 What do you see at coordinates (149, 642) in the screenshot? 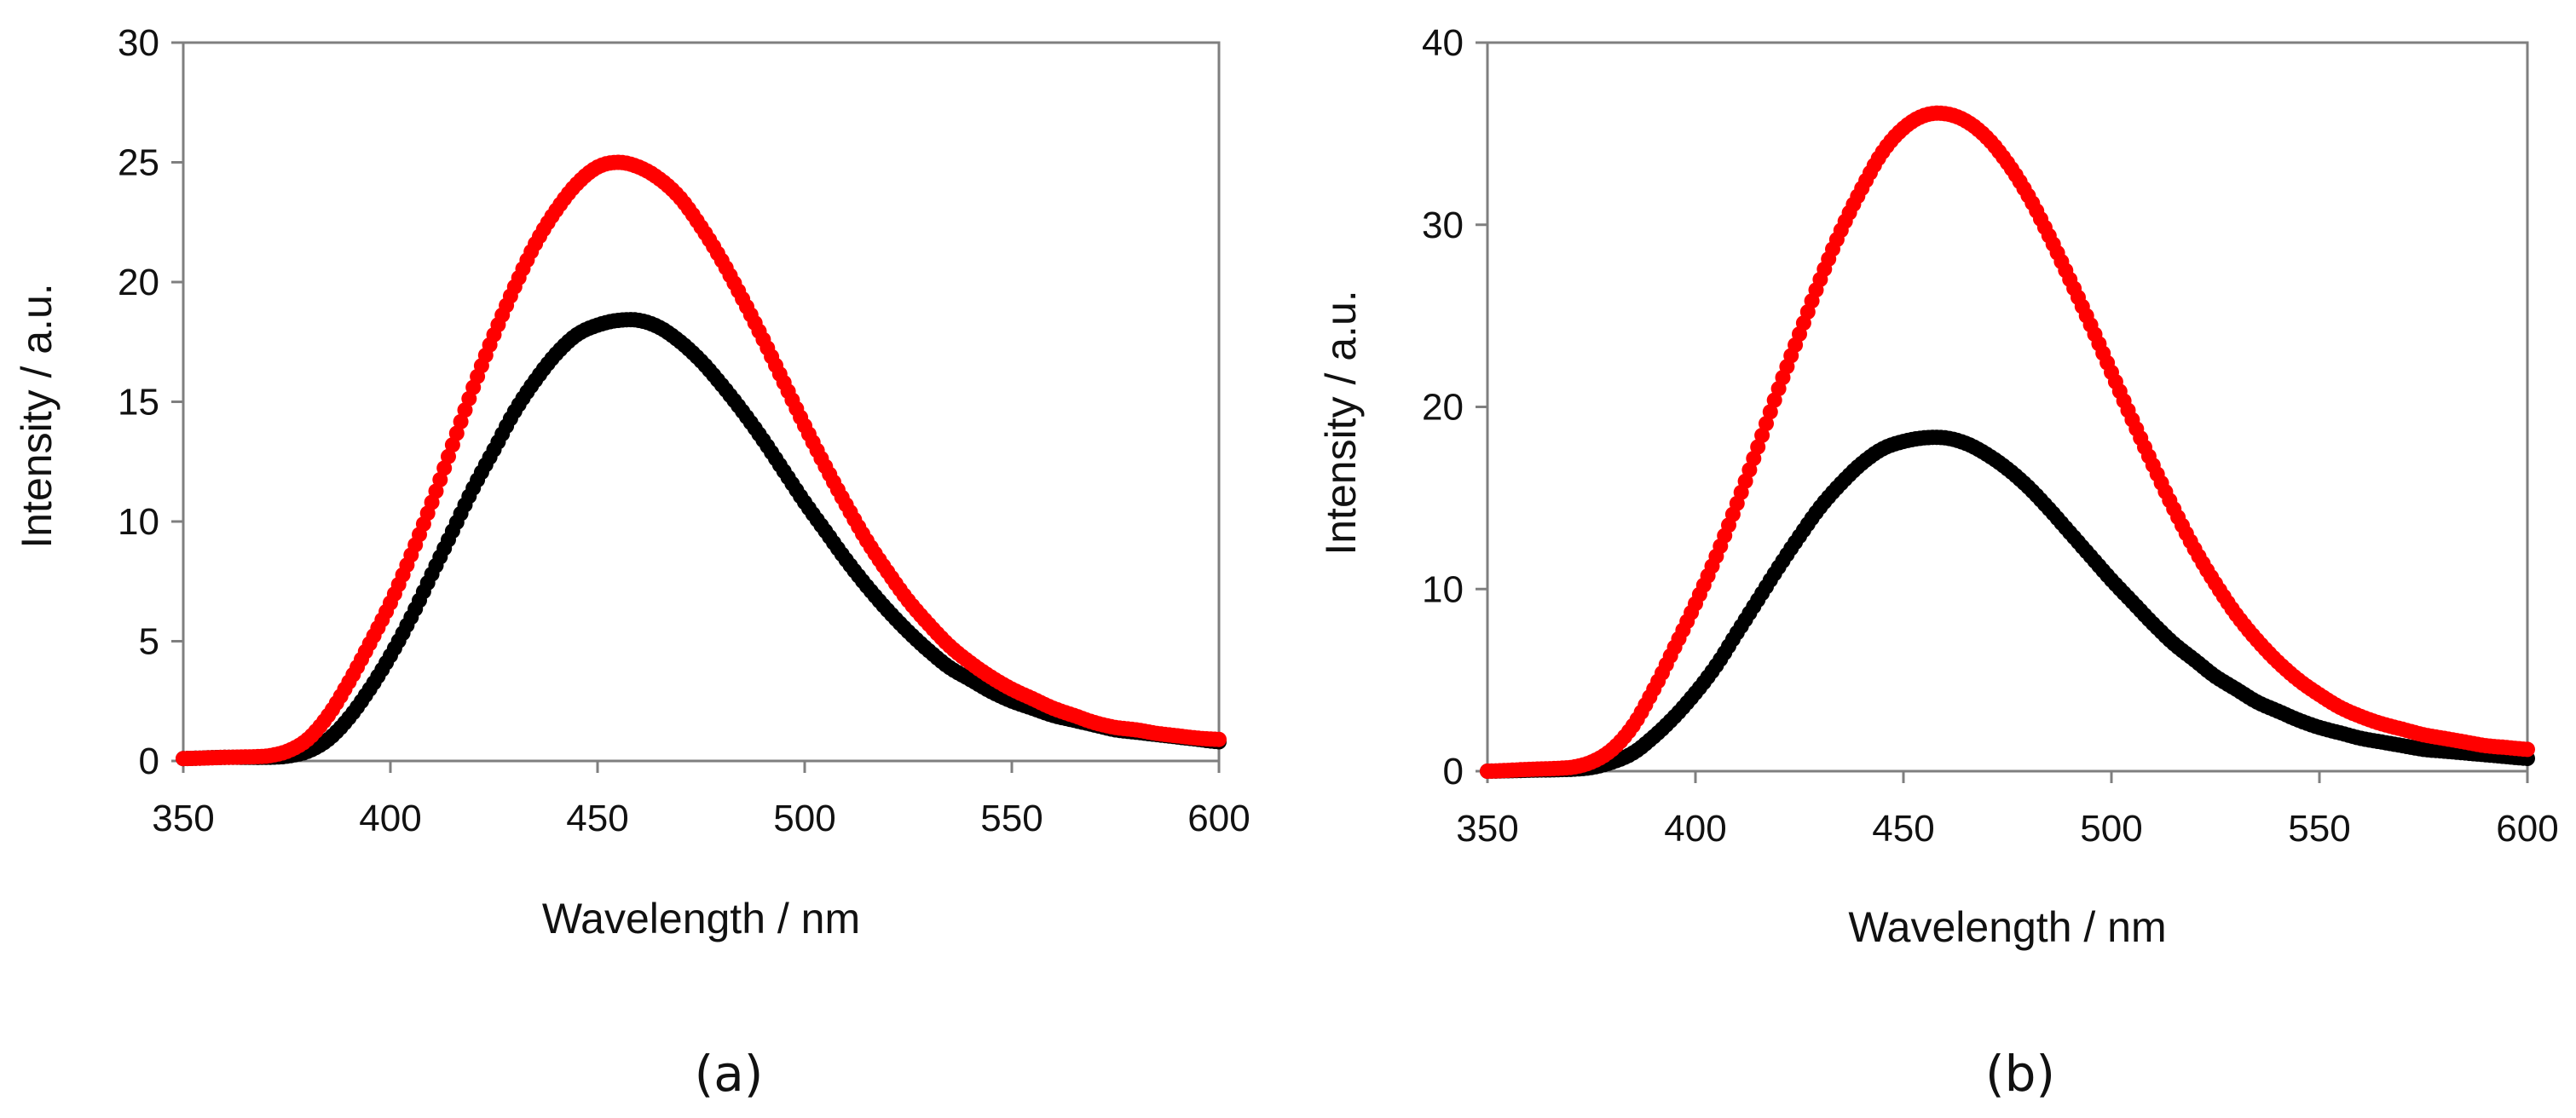
I see `y-tick-label: 5` at bounding box center [149, 642].